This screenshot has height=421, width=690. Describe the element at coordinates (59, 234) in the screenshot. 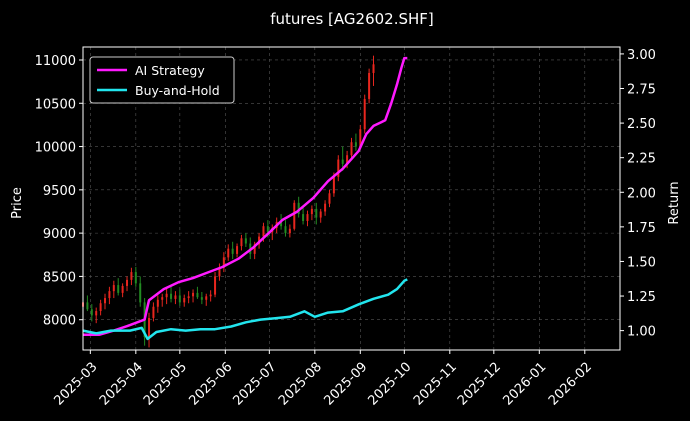

I see `y-left-tick-label: 9000` at that location.